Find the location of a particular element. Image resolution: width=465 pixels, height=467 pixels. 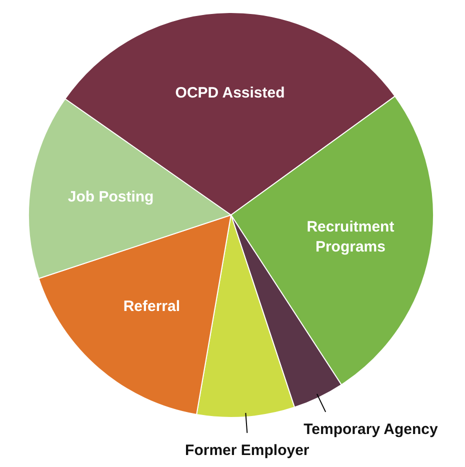

slice-label: Former Employer is located at coordinates (247, 451).